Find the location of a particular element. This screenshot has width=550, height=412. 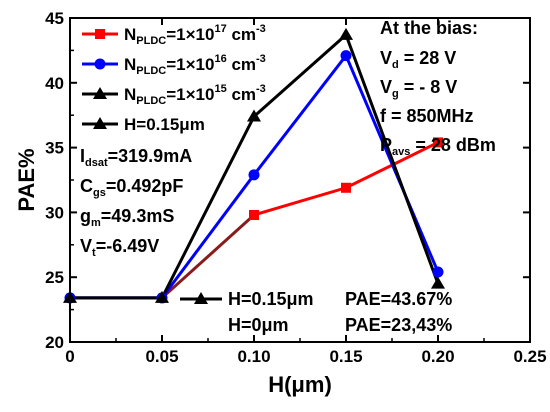

legend-label-extra: H=0.15μm is located at coordinates (164, 124).